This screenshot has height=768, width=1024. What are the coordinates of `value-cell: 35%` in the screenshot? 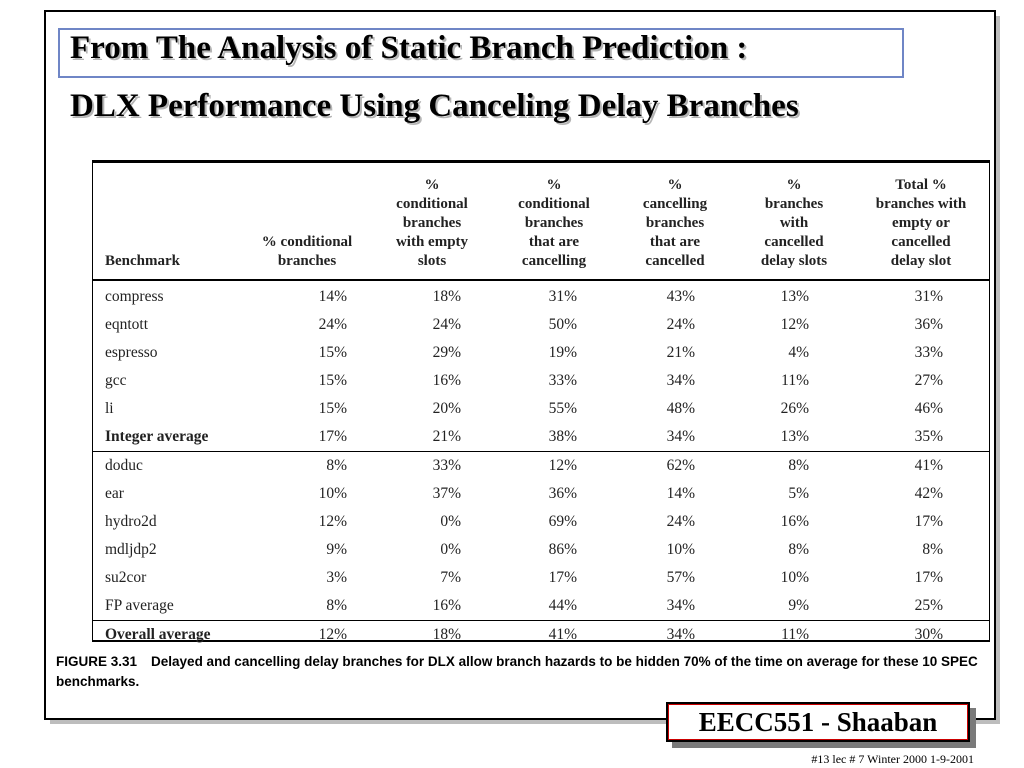 It's located at (928, 436).